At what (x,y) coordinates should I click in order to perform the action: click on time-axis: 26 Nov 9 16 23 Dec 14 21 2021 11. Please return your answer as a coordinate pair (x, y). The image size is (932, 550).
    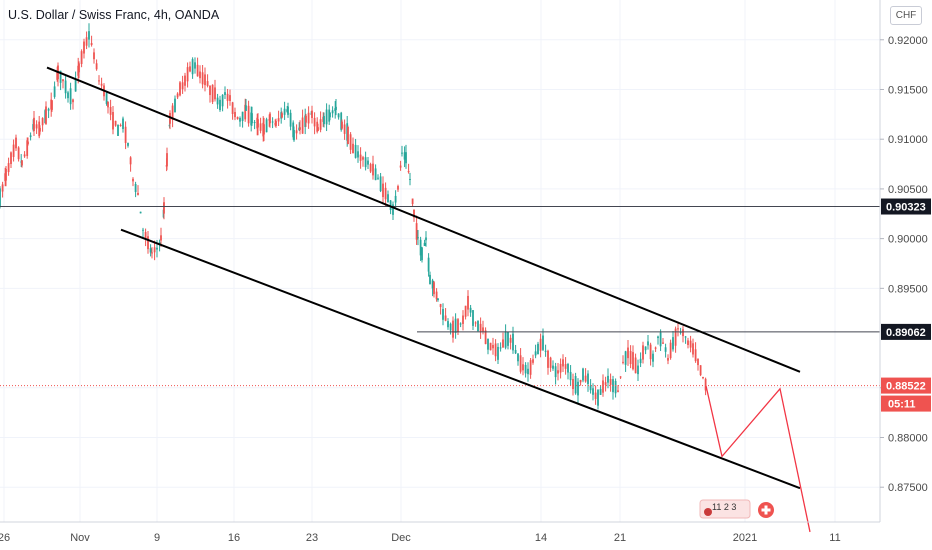
    Looking at the image, I should click on (420, 538).